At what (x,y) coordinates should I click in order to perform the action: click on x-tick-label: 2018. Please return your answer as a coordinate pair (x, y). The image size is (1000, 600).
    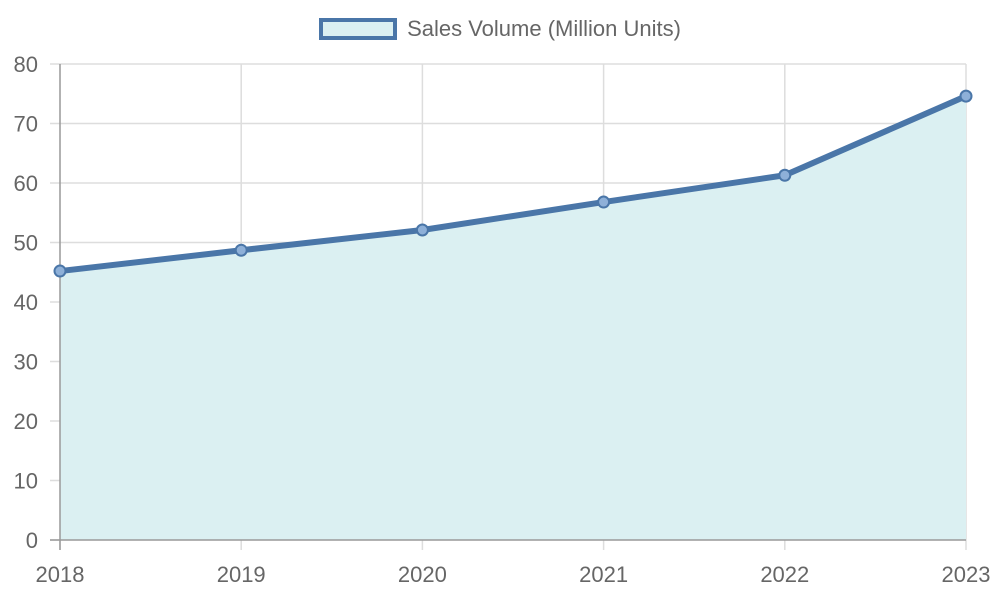
    Looking at the image, I should click on (60, 574).